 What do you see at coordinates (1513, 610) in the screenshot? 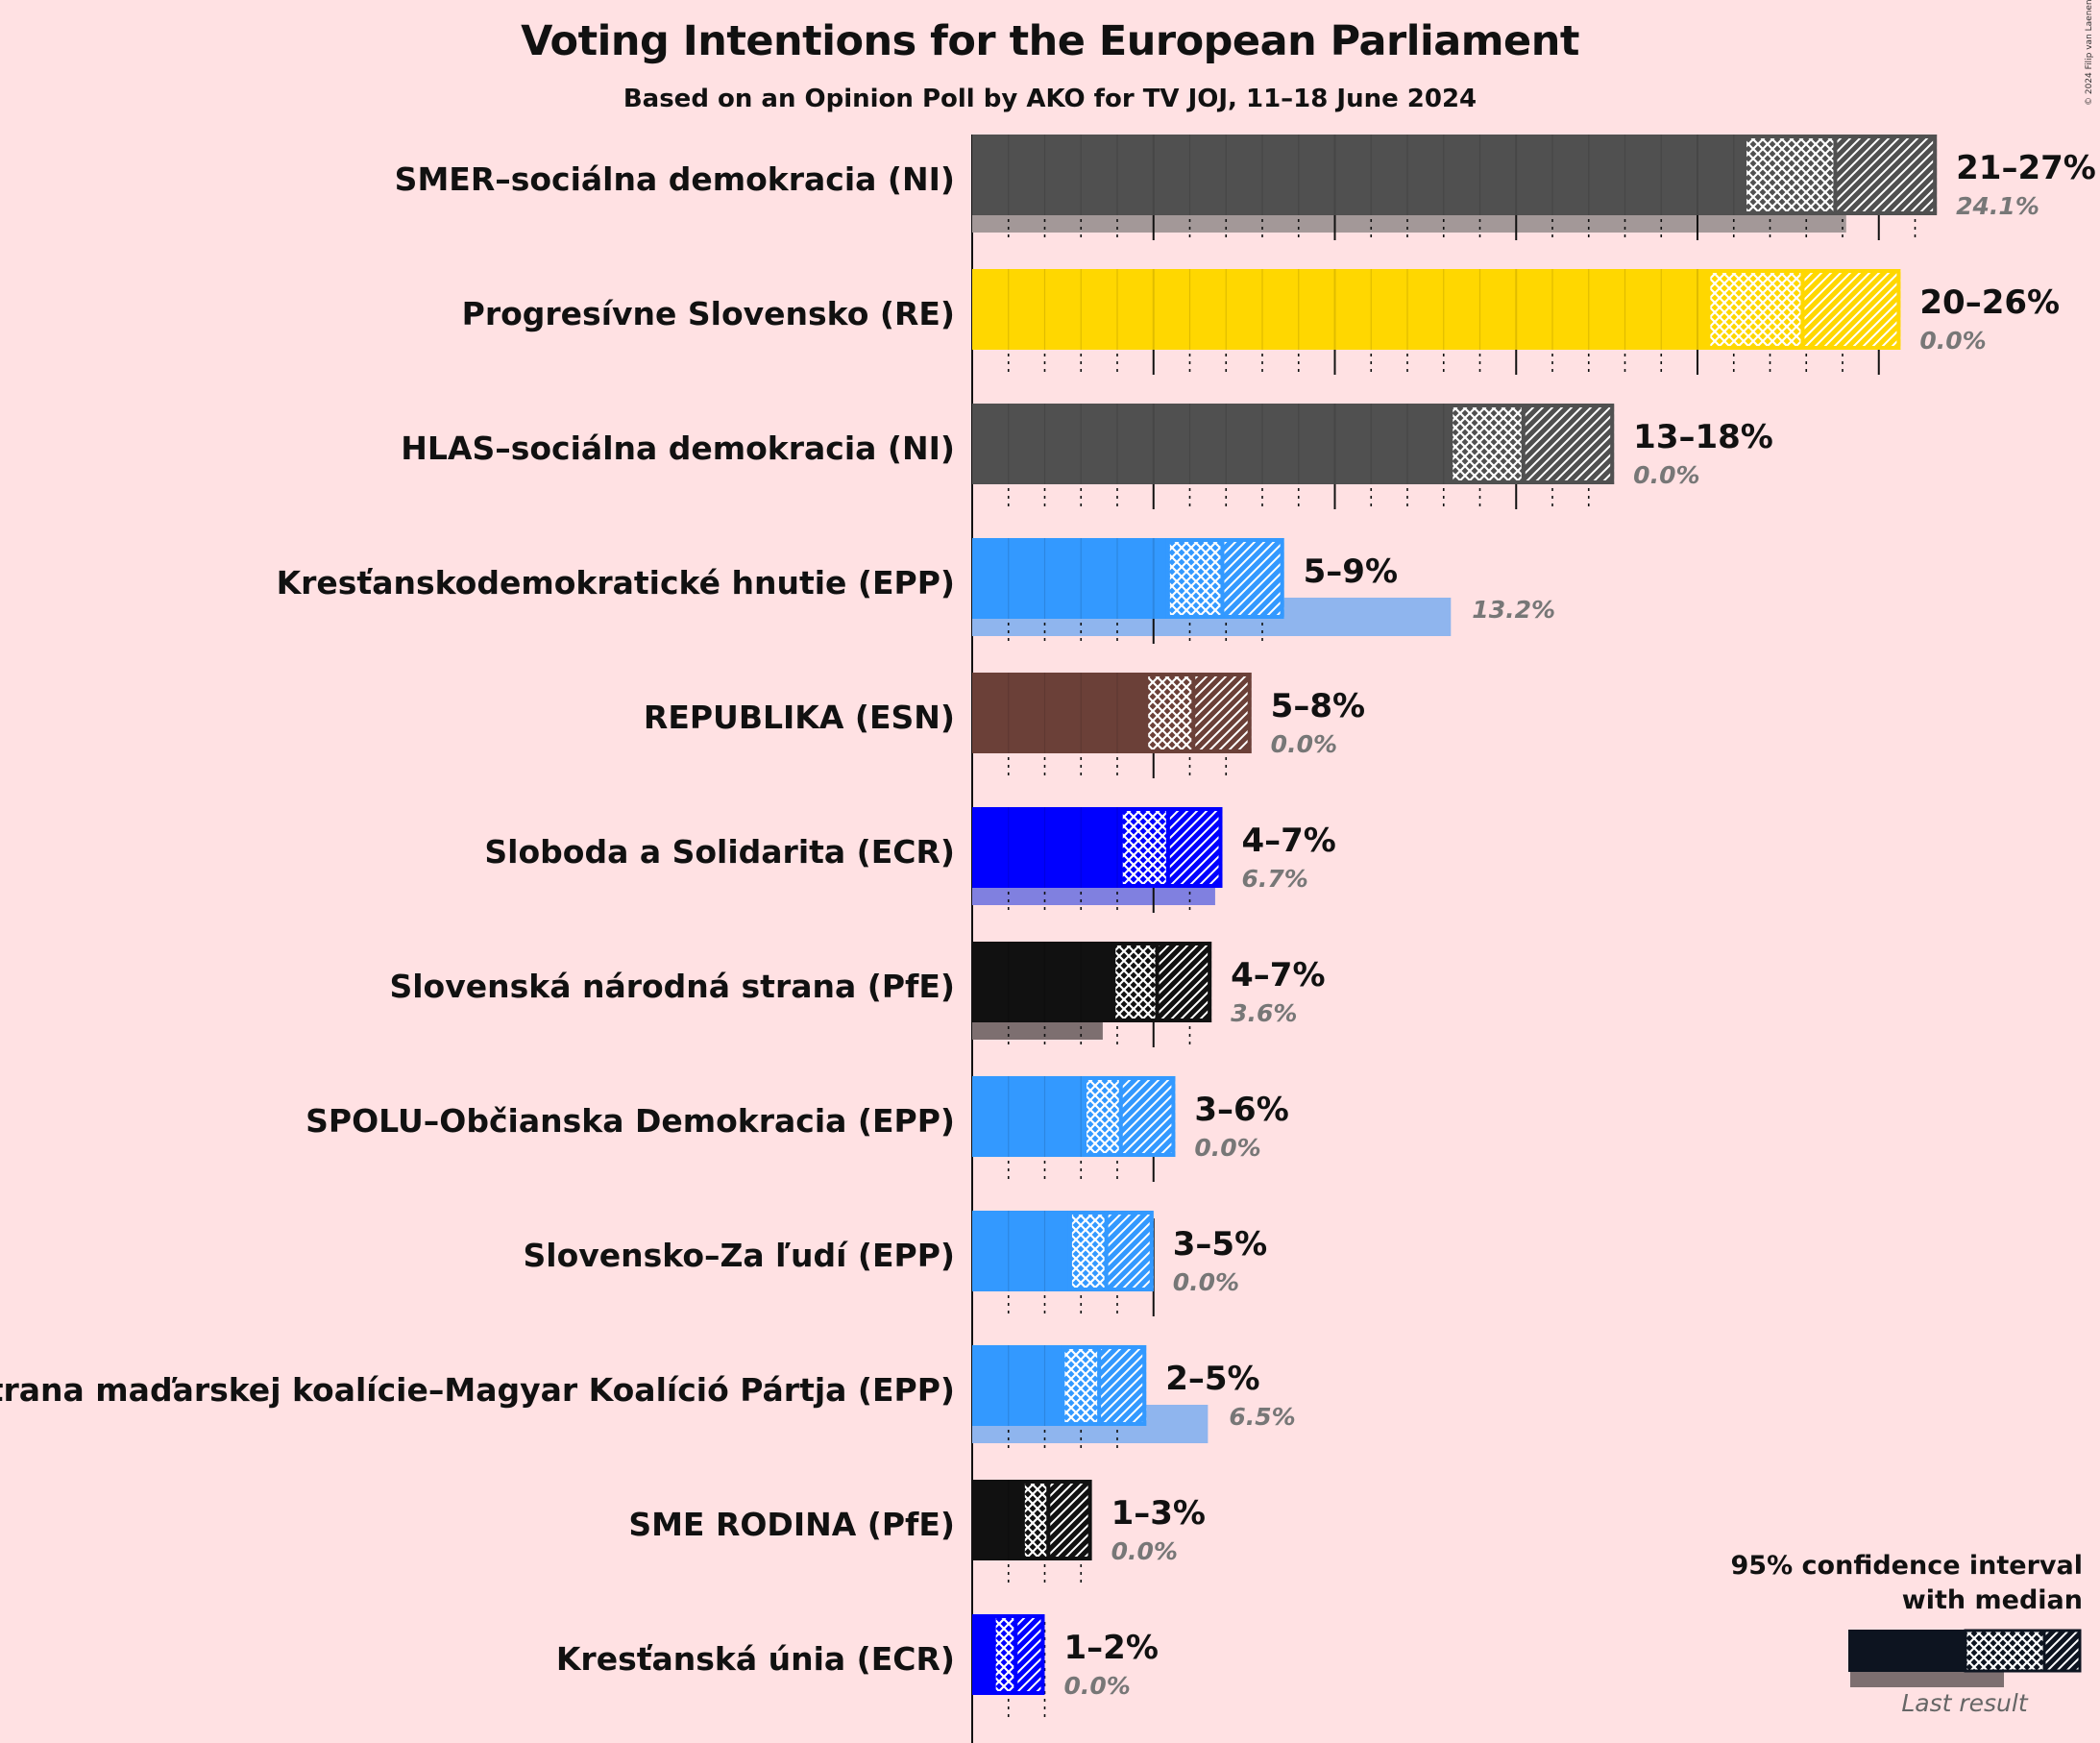
I see `last-result-label: 13.2%` at bounding box center [1513, 610].